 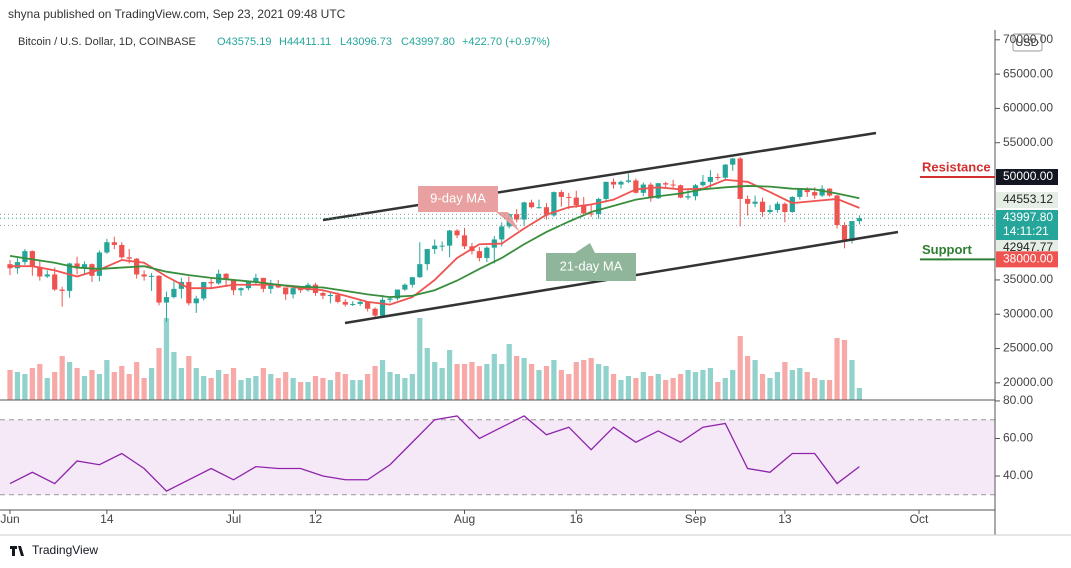 I want to click on level-tag, so click(x=1027, y=259).